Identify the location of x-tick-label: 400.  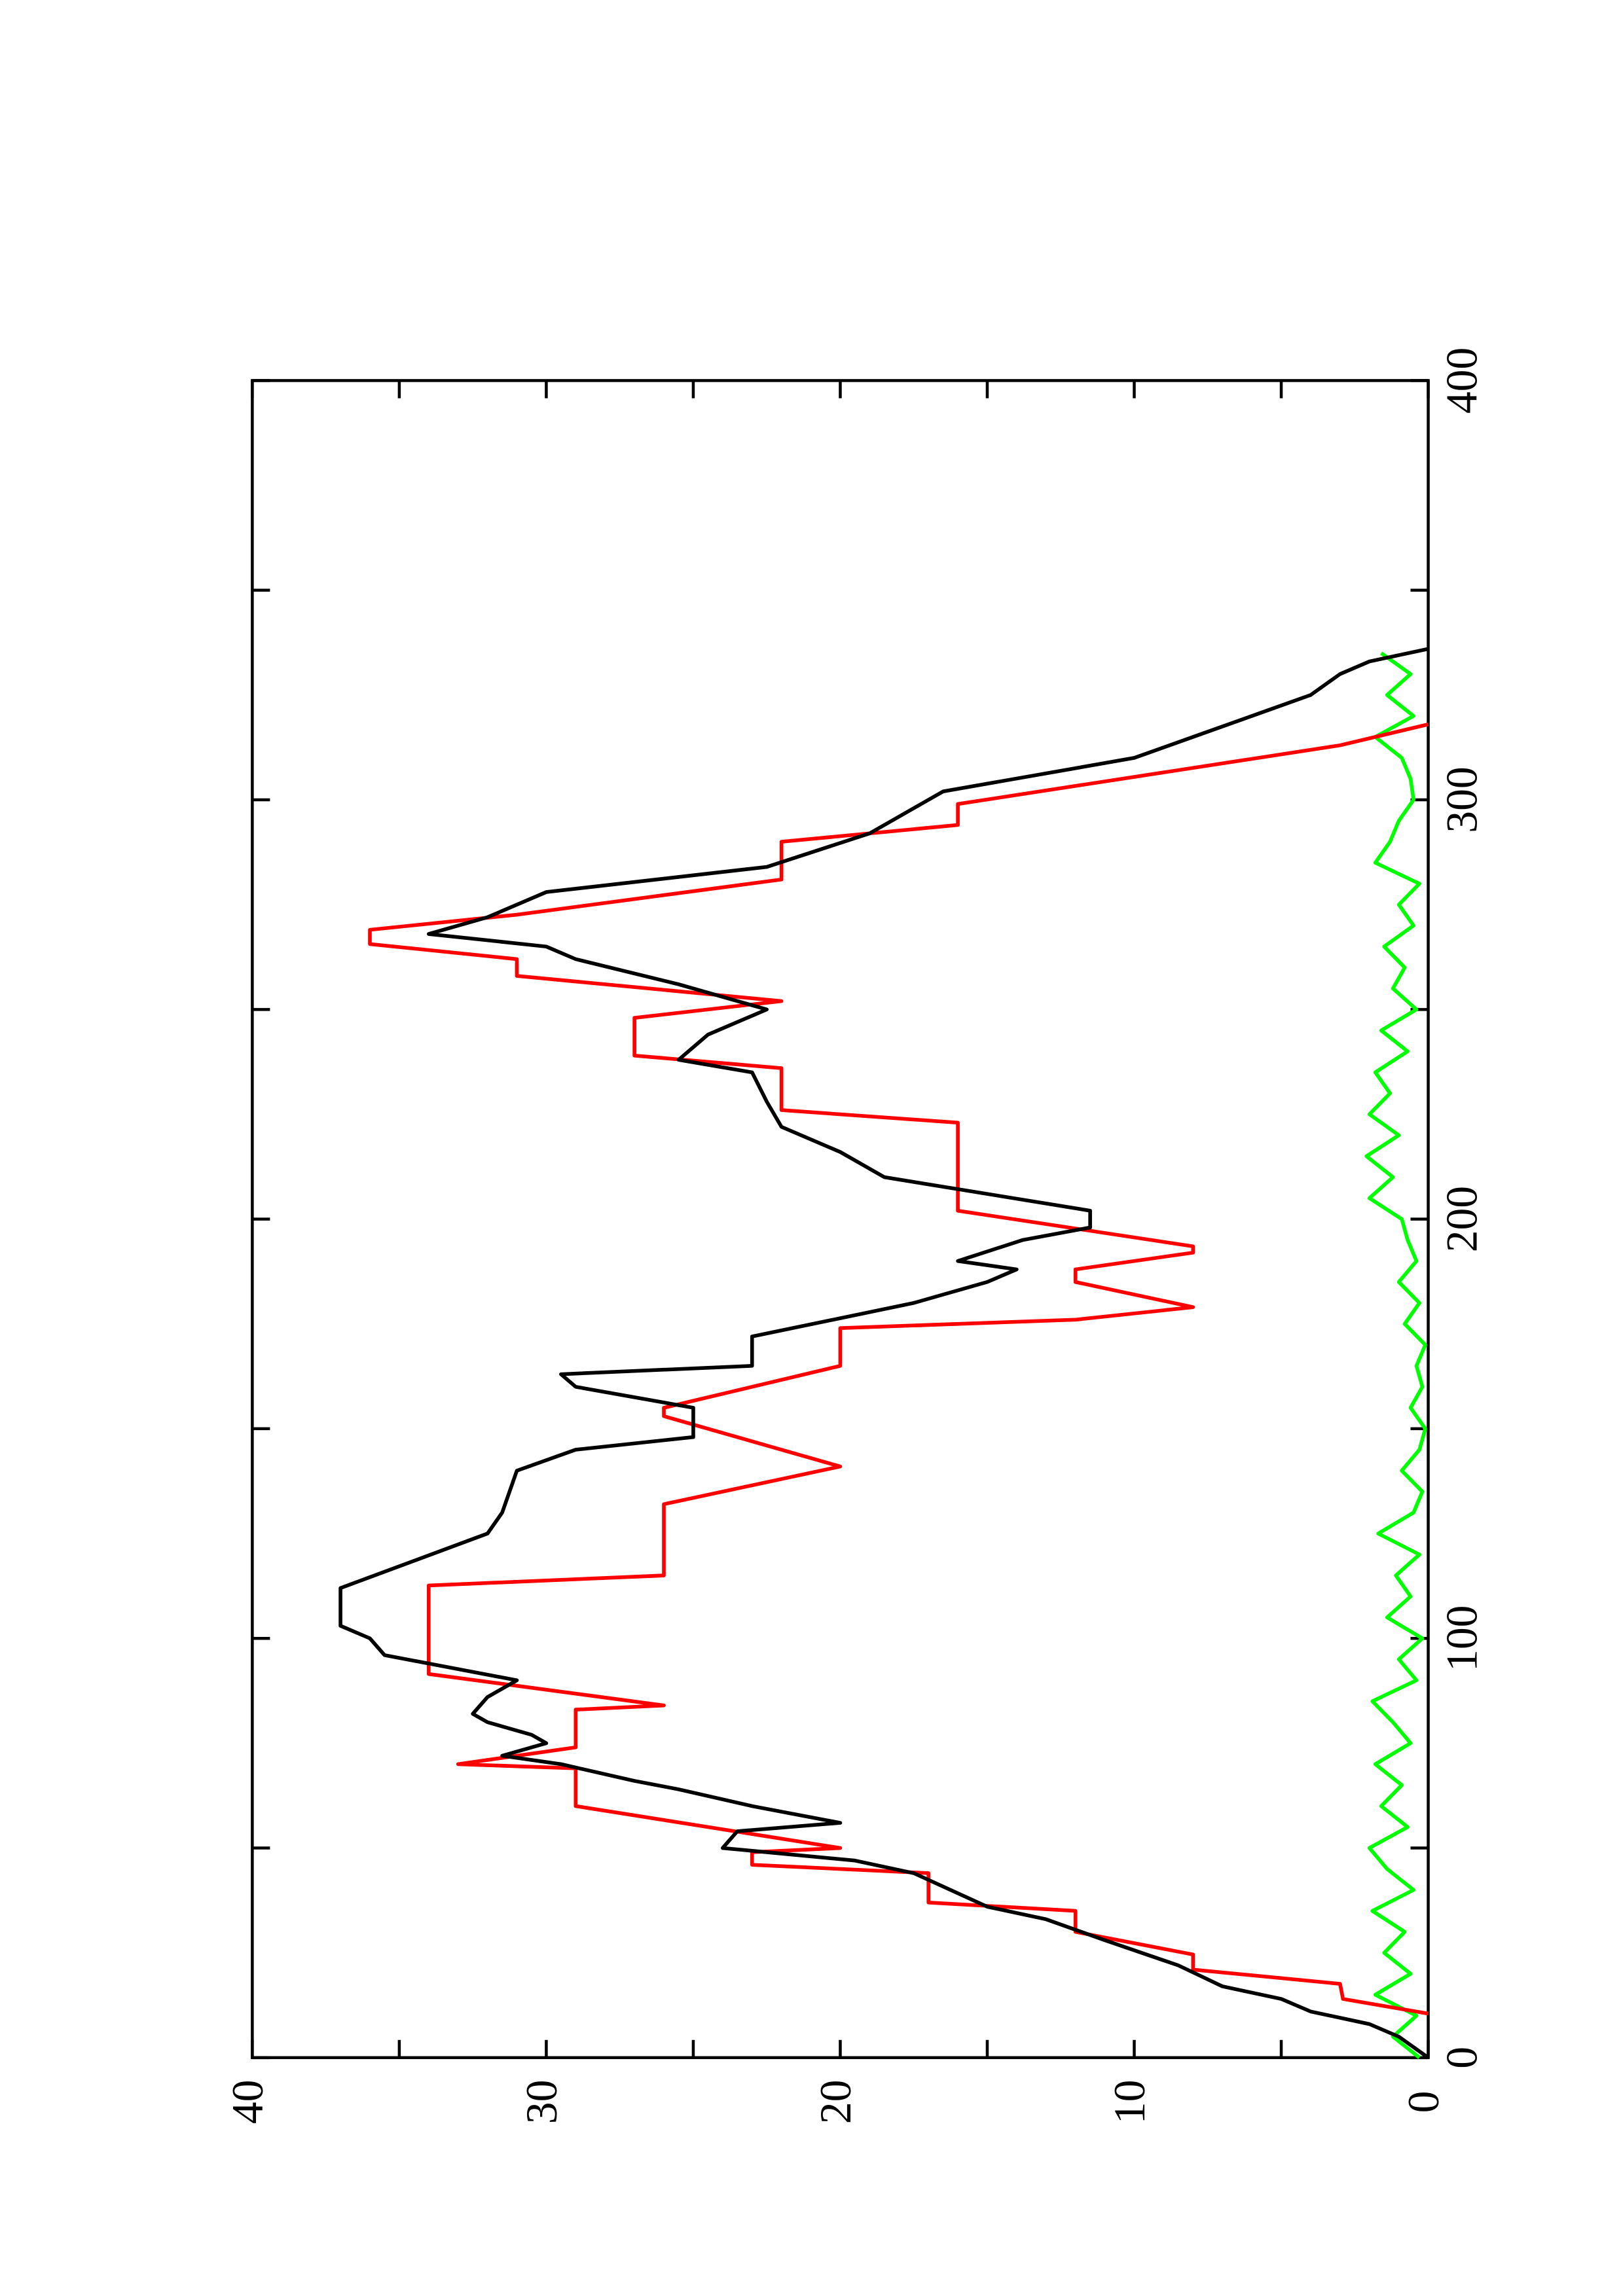
(1462, 381).